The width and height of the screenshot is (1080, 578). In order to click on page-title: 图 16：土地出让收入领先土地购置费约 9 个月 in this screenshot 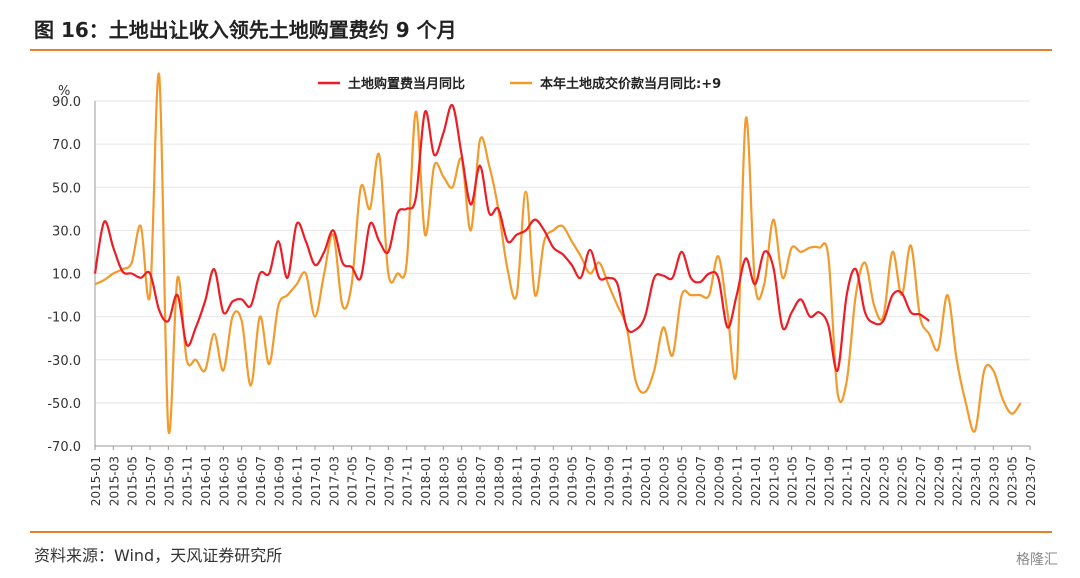, I will do `click(245, 30)`.